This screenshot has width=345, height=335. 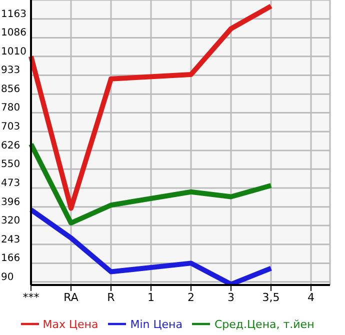 I want to click on y-tick-label: 473, so click(x=10, y=183).